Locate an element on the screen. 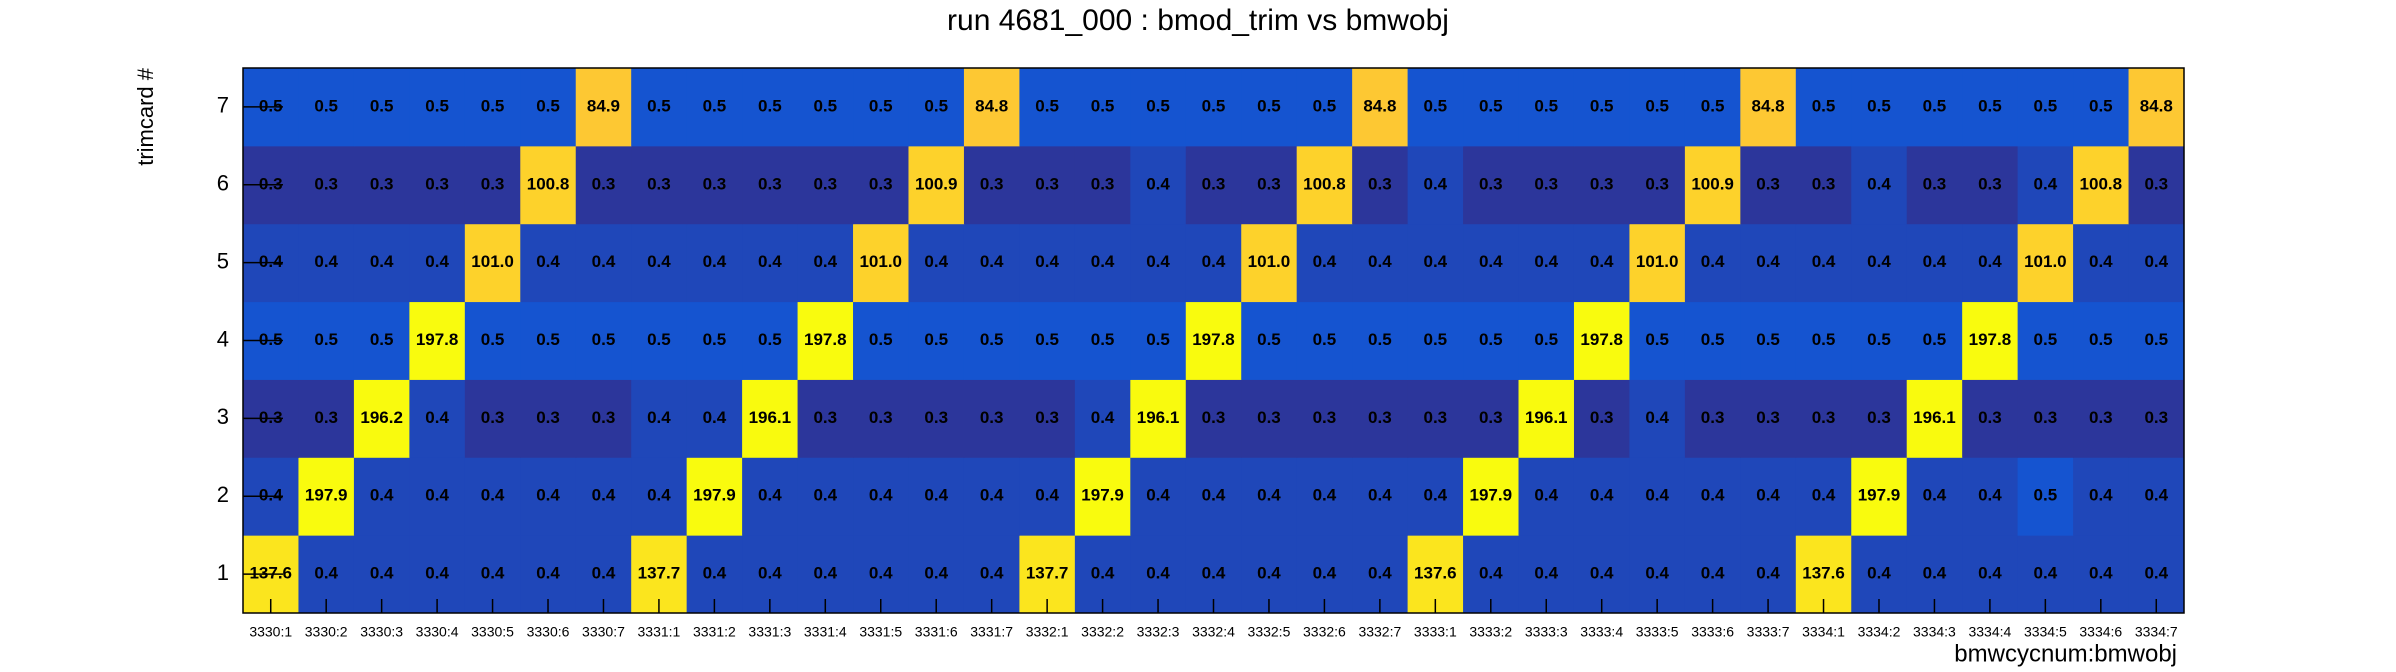 The height and width of the screenshot is (672, 2396). x-tick-label: 3332:1 is located at coordinates (1047, 632).